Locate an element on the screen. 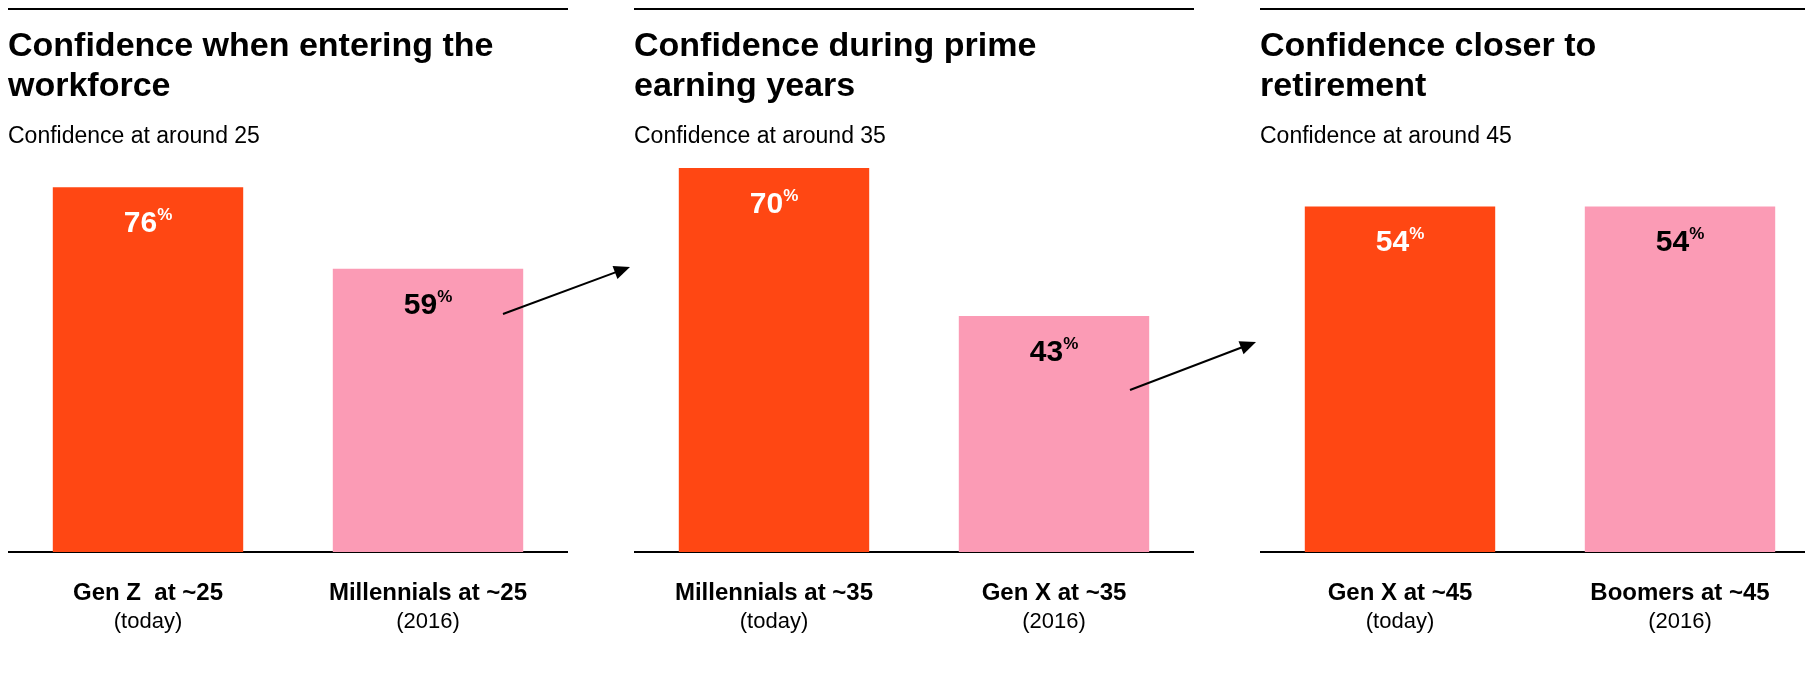 This screenshot has height=674, width=1805. x-tick-label: Millennials at ~35 (today) is located at coordinates (774, 605).